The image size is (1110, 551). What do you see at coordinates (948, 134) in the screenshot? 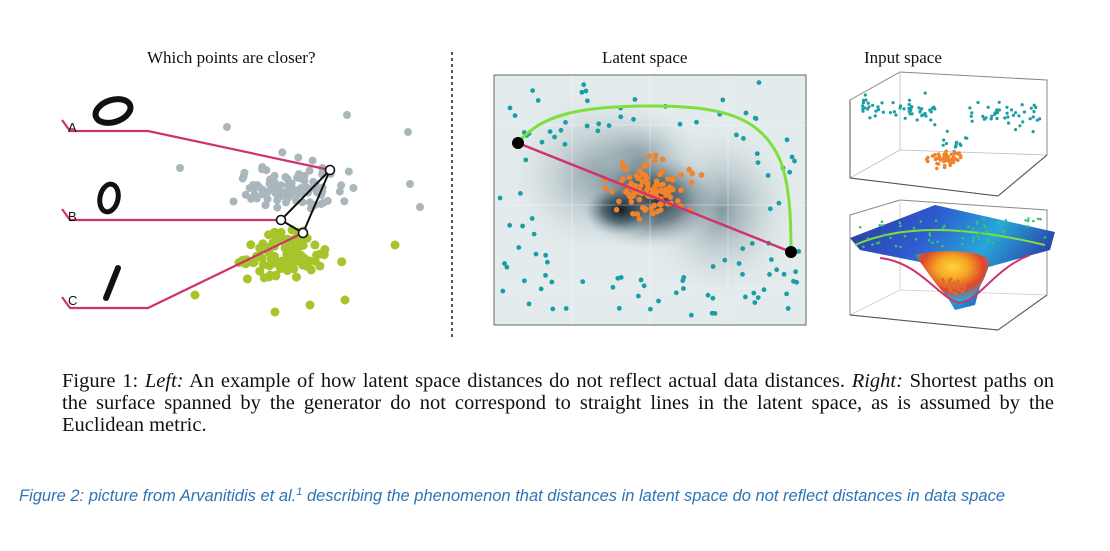
I see `input-space-scatter-3d` at bounding box center [948, 134].